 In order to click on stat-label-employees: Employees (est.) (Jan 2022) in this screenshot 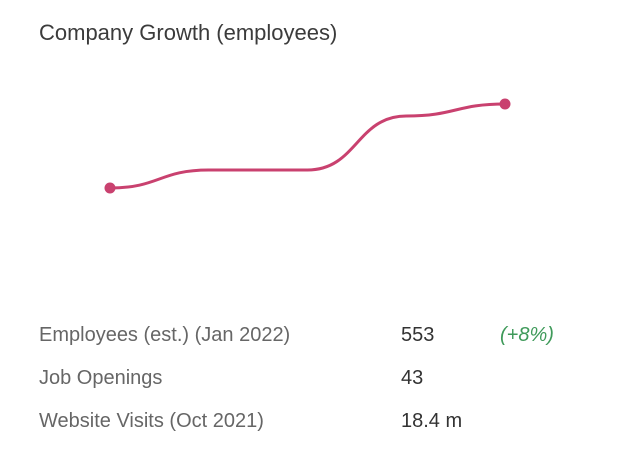, I will do `click(165, 335)`.